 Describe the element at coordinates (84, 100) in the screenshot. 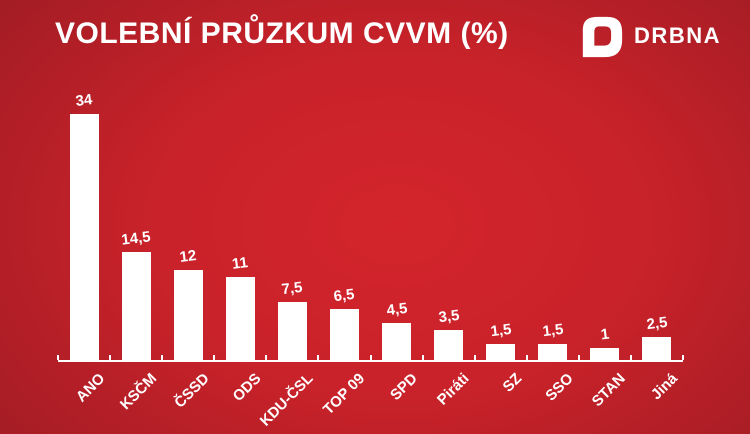

I see `bar-value-label: 34` at that location.